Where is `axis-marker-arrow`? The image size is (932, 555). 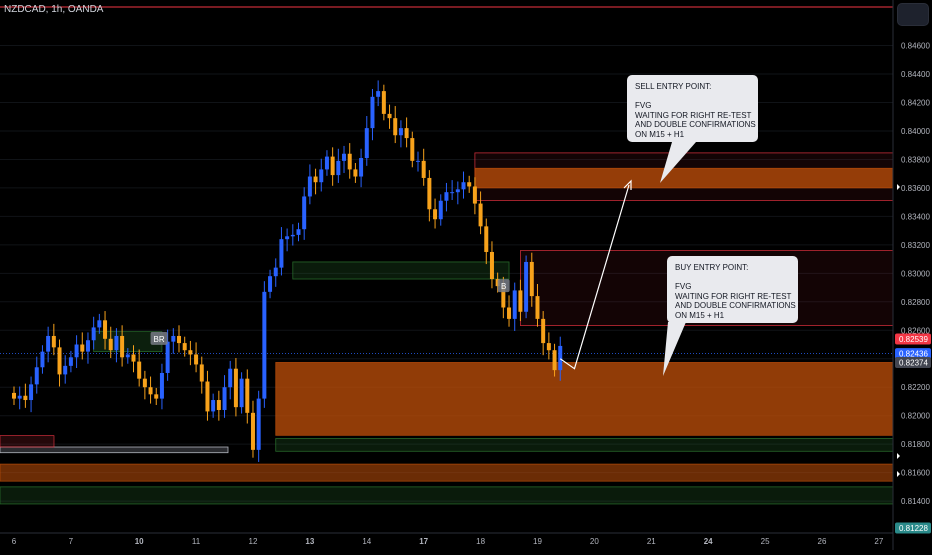 axis-marker-arrow is located at coordinates (898, 474).